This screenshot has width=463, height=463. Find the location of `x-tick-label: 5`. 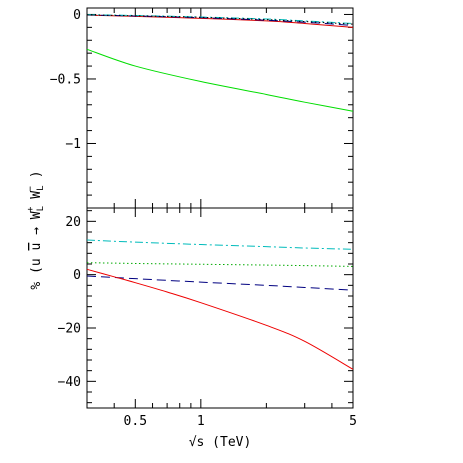

x-tick-label: 5 is located at coordinates (353, 421).